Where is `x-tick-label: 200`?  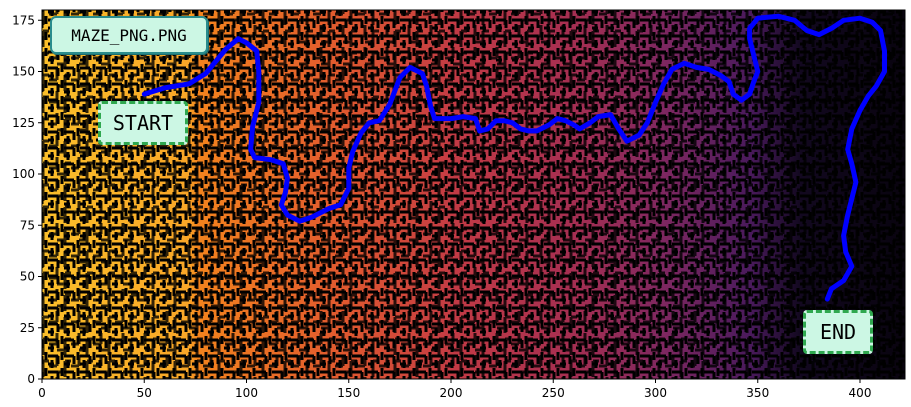 x-tick-label: 200 is located at coordinates (451, 393).